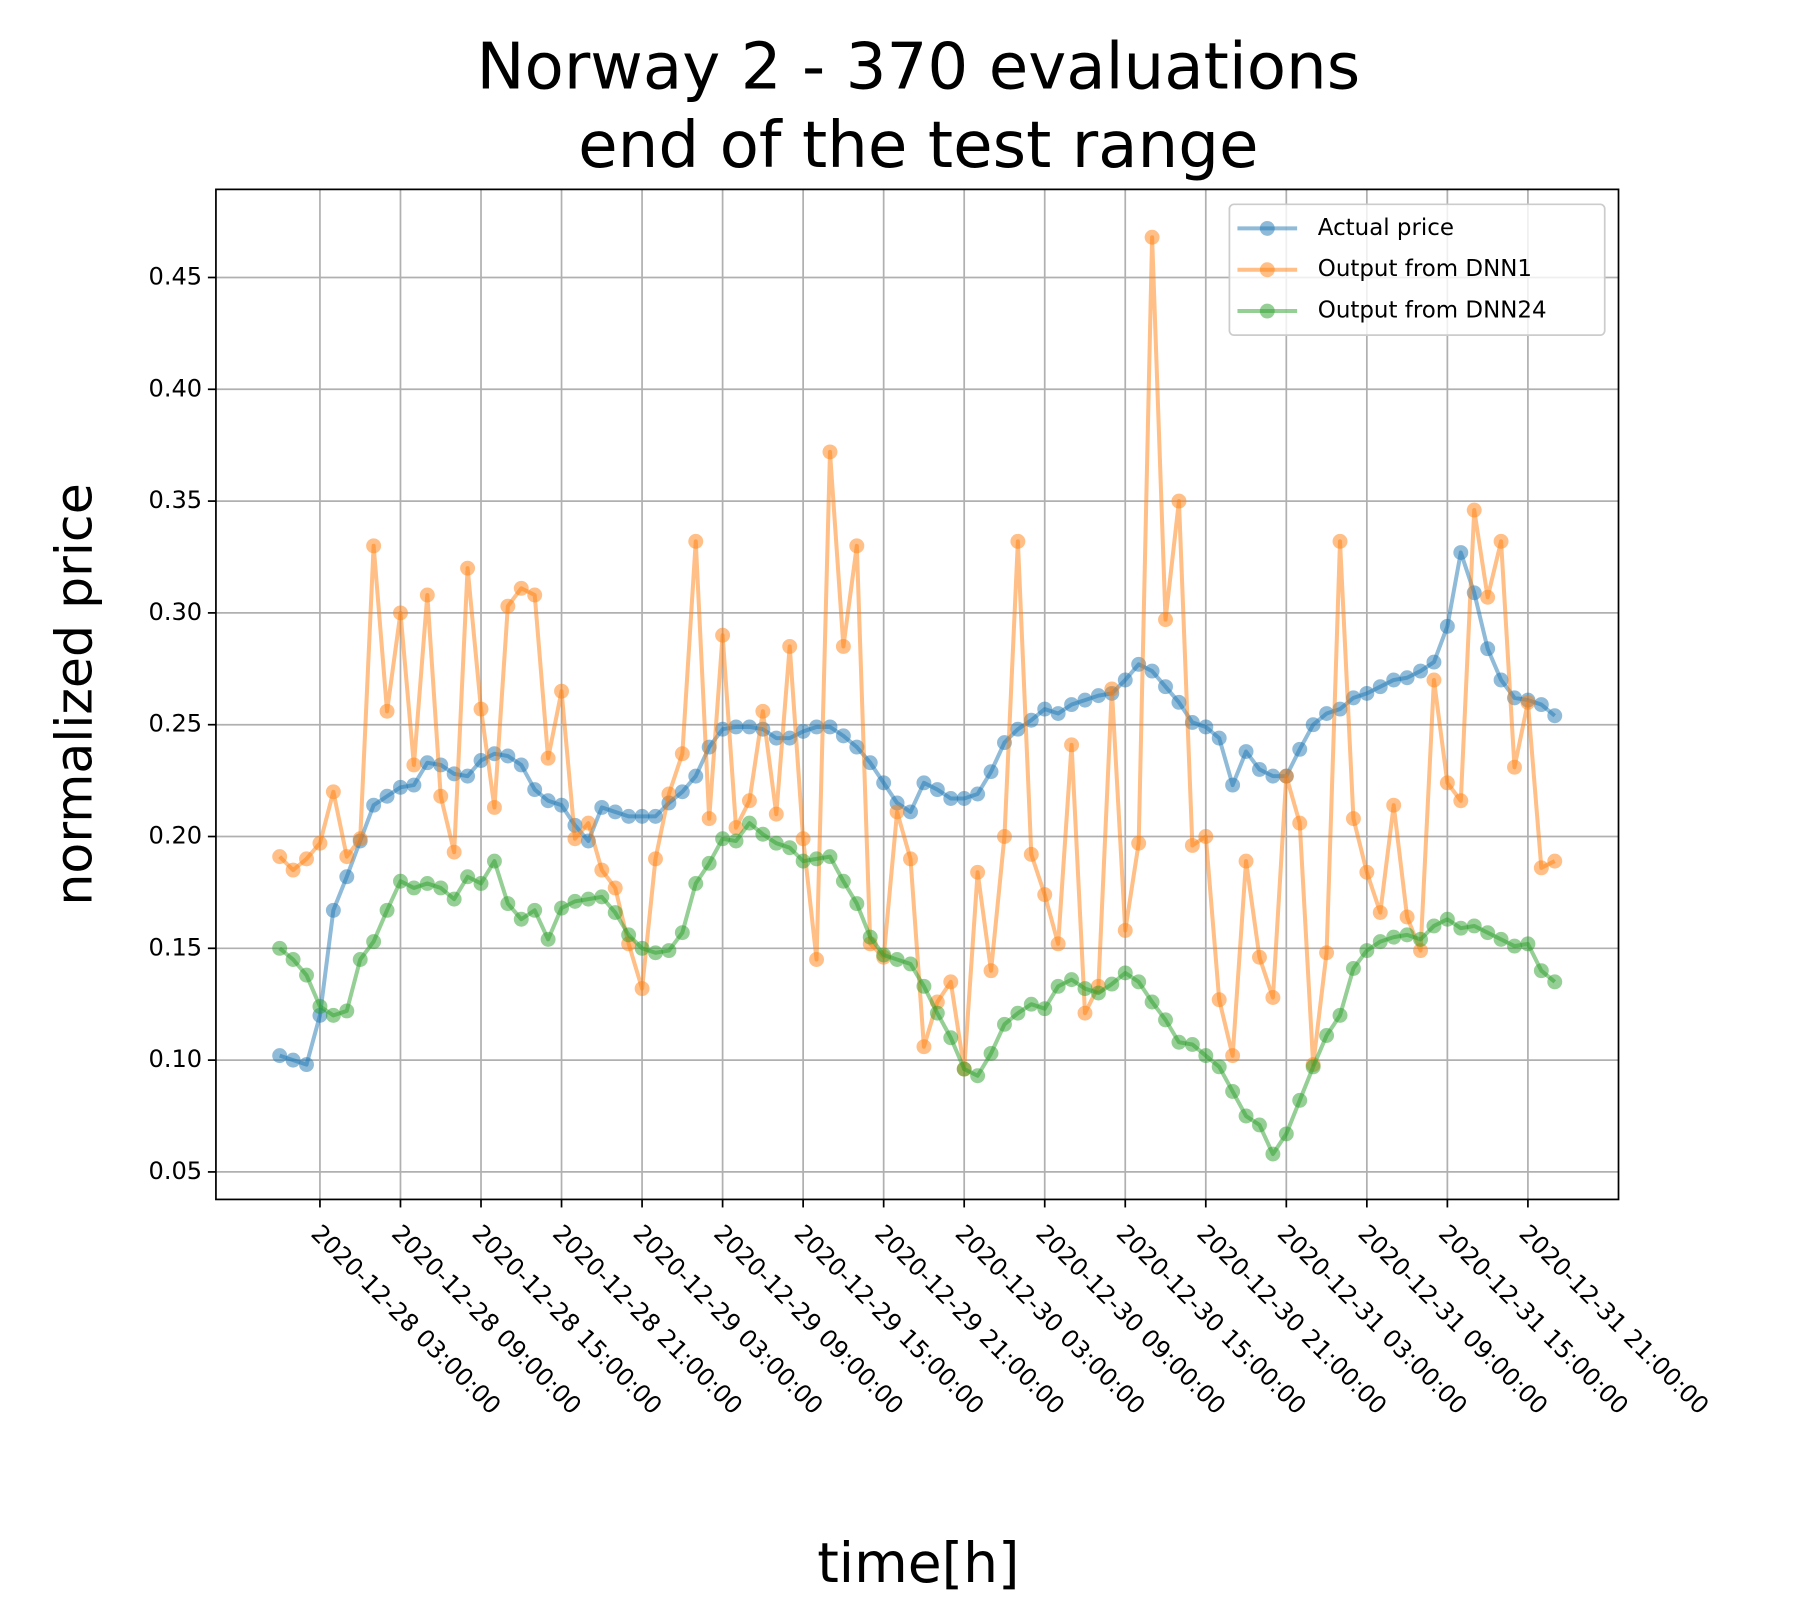 The height and width of the screenshot is (1600, 1800). I want to click on y-tick-label: 0.25, so click(175, 724).